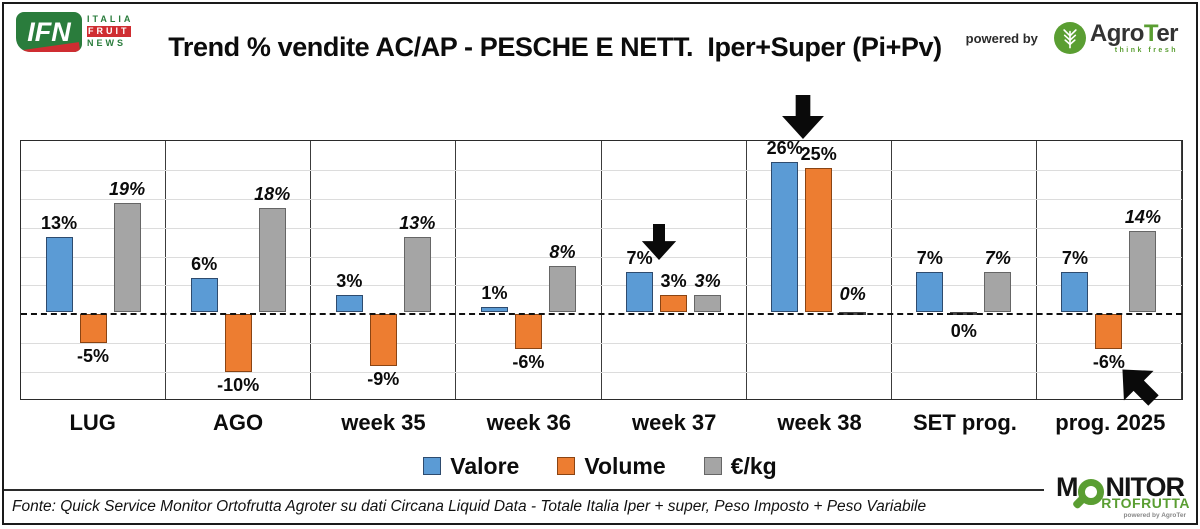 This screenshot has height=529, width=1200. What do you see at coordinates (1145, 503) in the screenshot?
I see `monitor-wordmark-line2: RTOFRUTTA` at bounding box center [1145, 503].